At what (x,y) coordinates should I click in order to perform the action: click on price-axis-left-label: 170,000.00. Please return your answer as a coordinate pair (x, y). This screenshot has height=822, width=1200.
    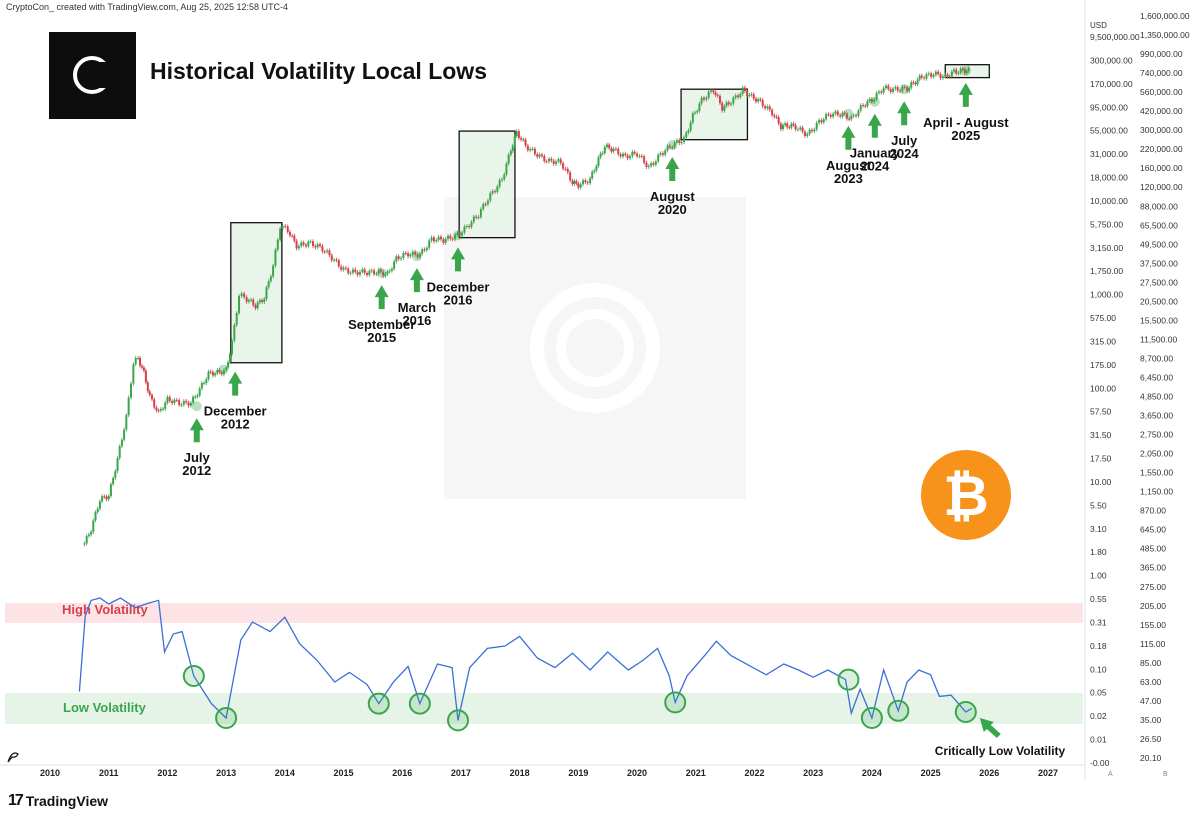
    Looking at the image, I should click on (1111, 84).